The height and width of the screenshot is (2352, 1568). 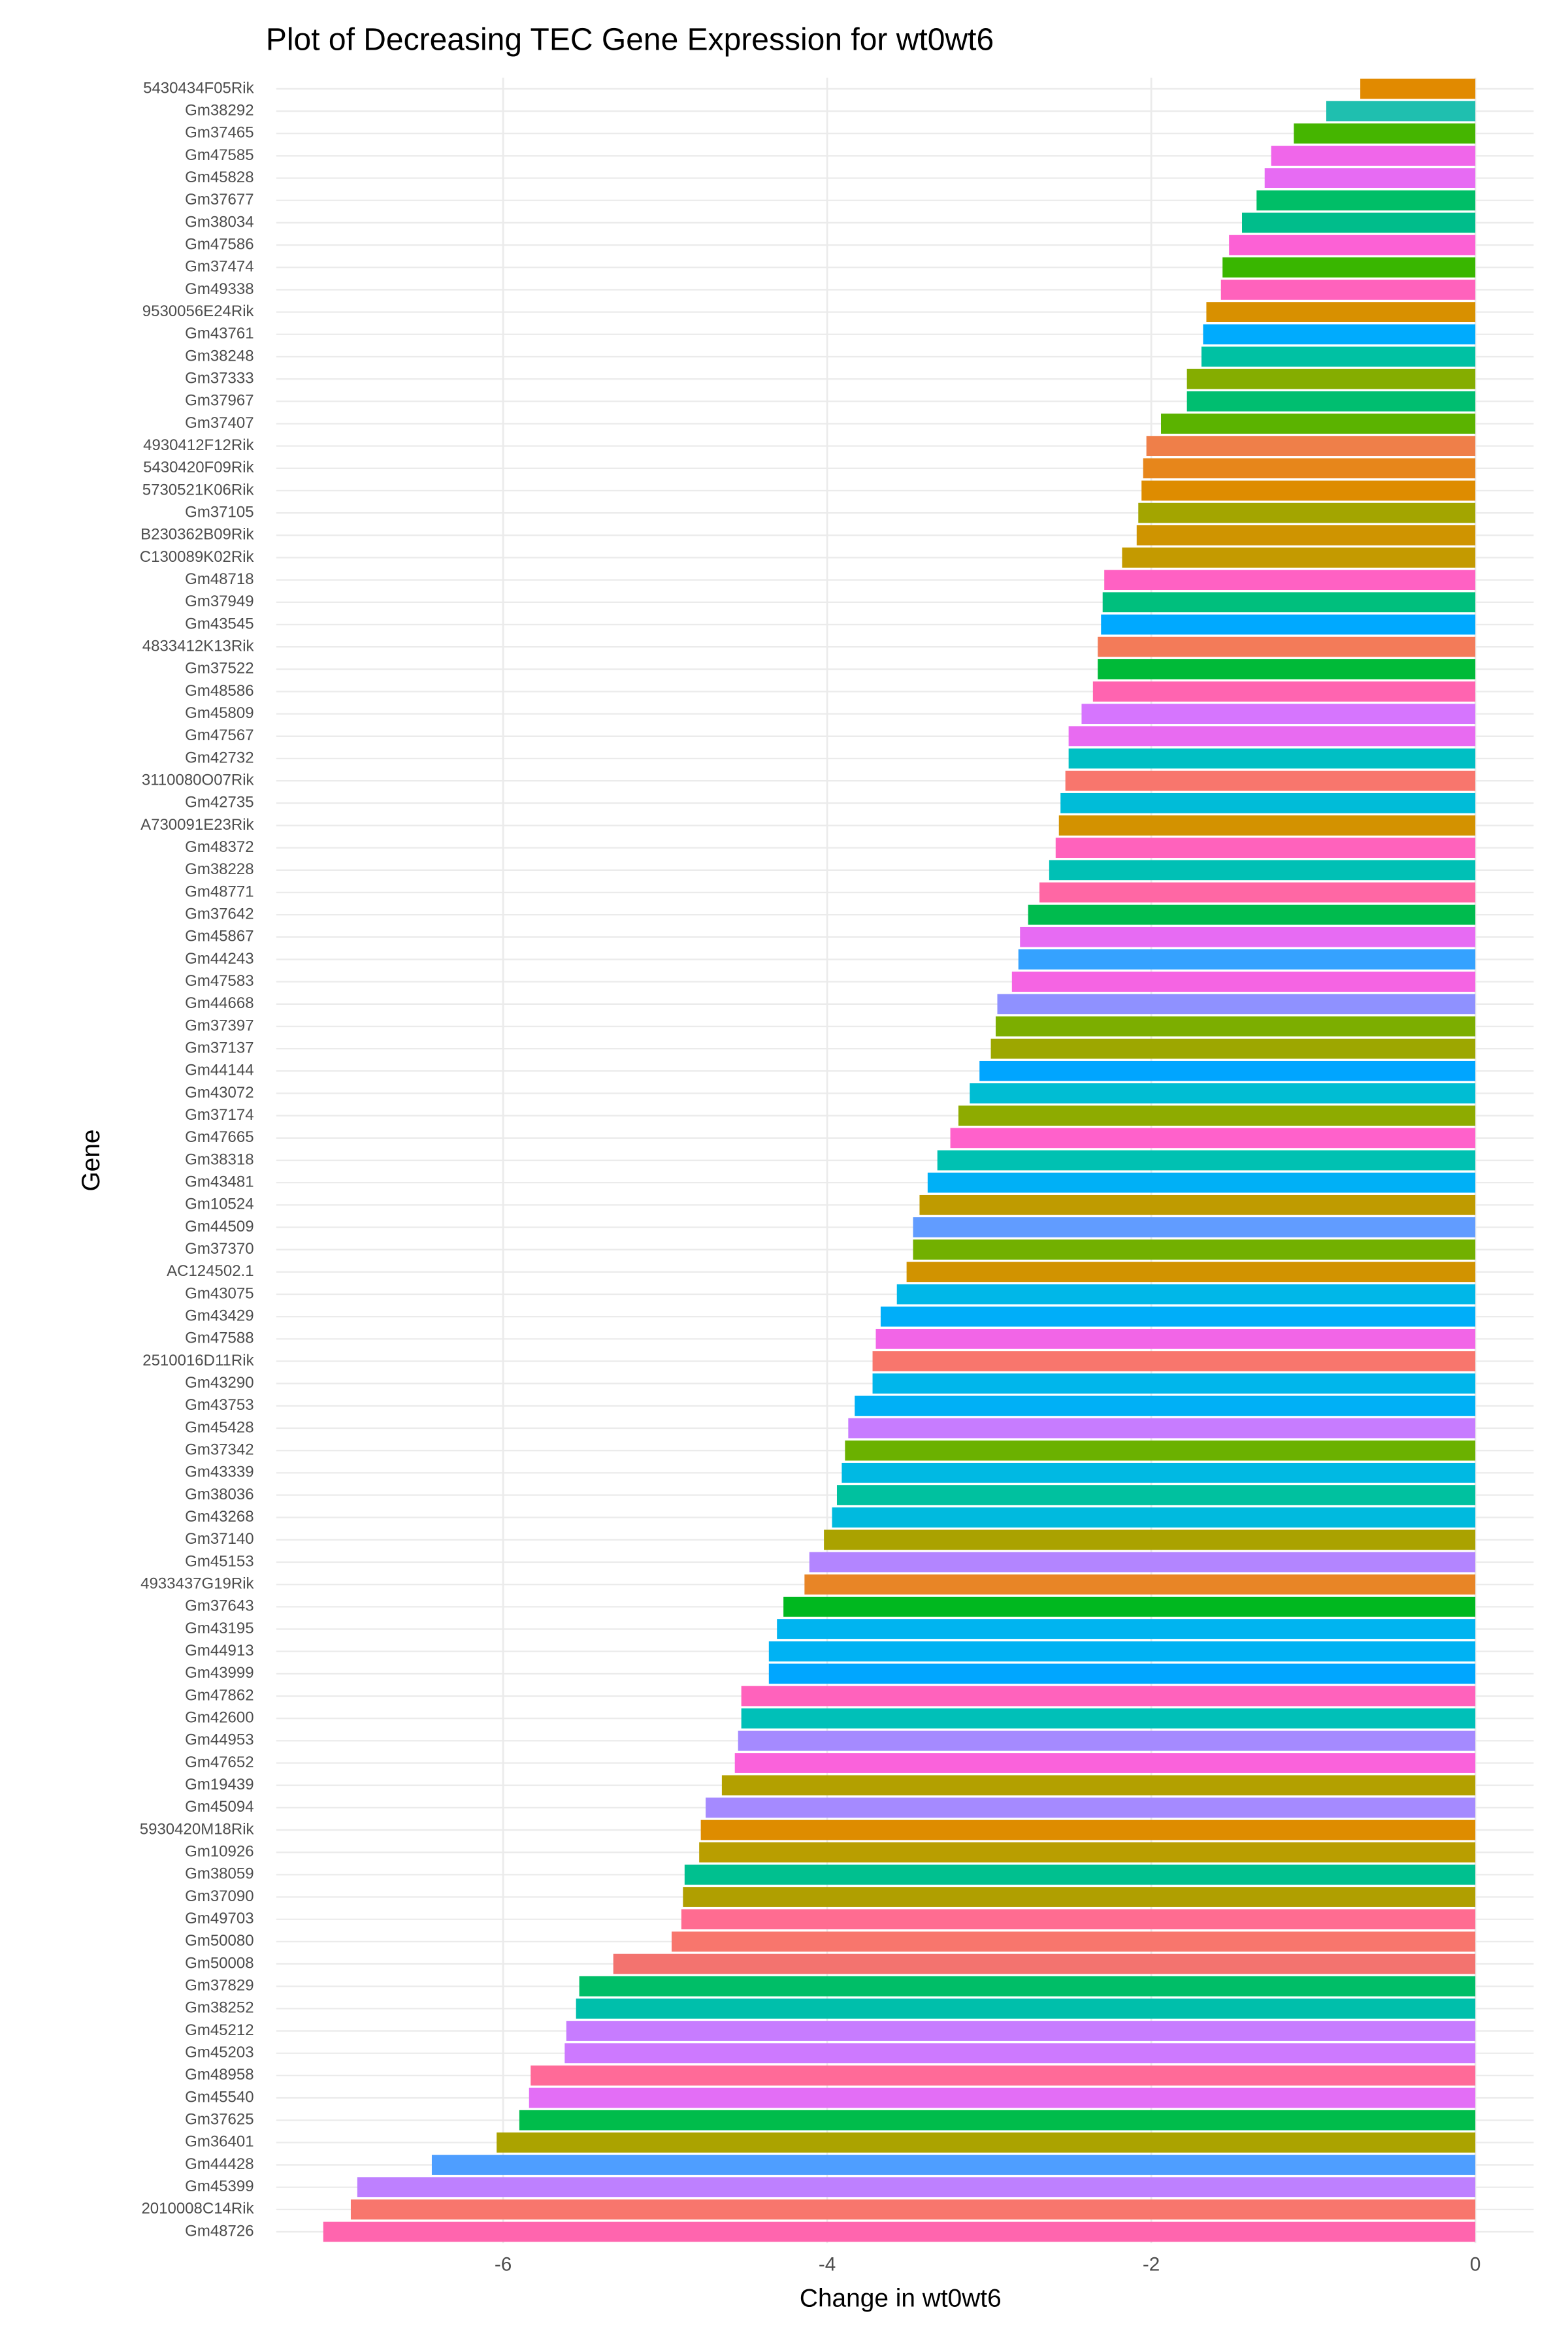 I want to click on y-tick-label: Gm45540, so click(x=219, y=2097).